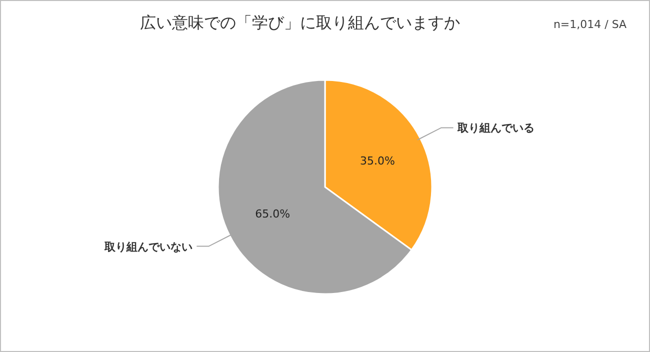 The width and height of the screenshot is (650, 352). Describe the element at coordinates (272, 214) in the screenshot. I see `data-label: 65.0%` at that location.